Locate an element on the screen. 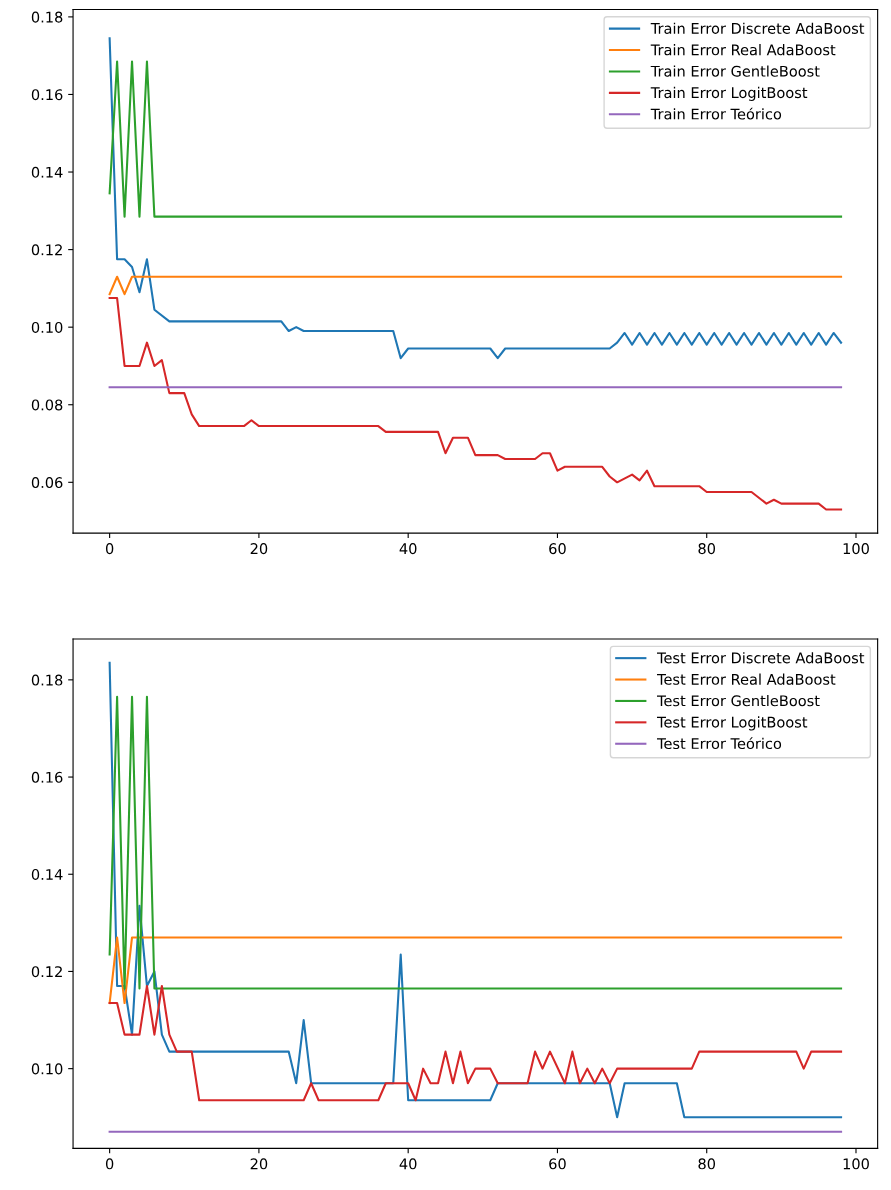  legend-label: Train Error Discrete AdaBoost is located at coordinates (757, 28).